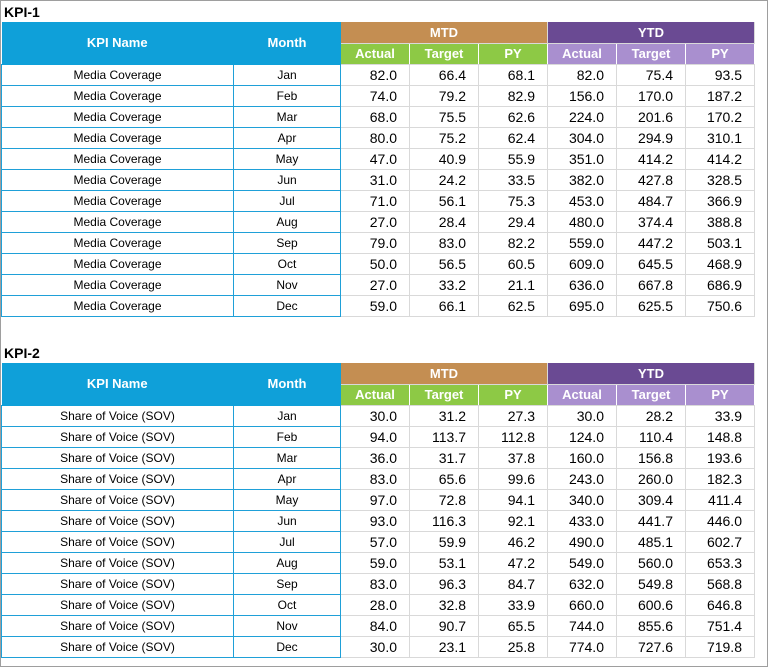 The image size is (768, 667). Describe the element at coordinates (287, 563) in the screenshot. I see `month-cell: Aug` at that location.